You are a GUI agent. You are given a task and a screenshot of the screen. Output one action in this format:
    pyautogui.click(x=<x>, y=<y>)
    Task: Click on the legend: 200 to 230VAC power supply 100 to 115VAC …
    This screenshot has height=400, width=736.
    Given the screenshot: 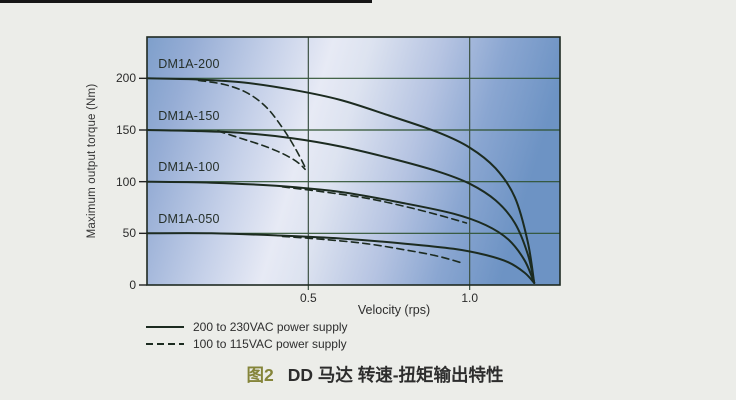 What is the action you would take?
    pyautogui.click(x=247, y=335)
    